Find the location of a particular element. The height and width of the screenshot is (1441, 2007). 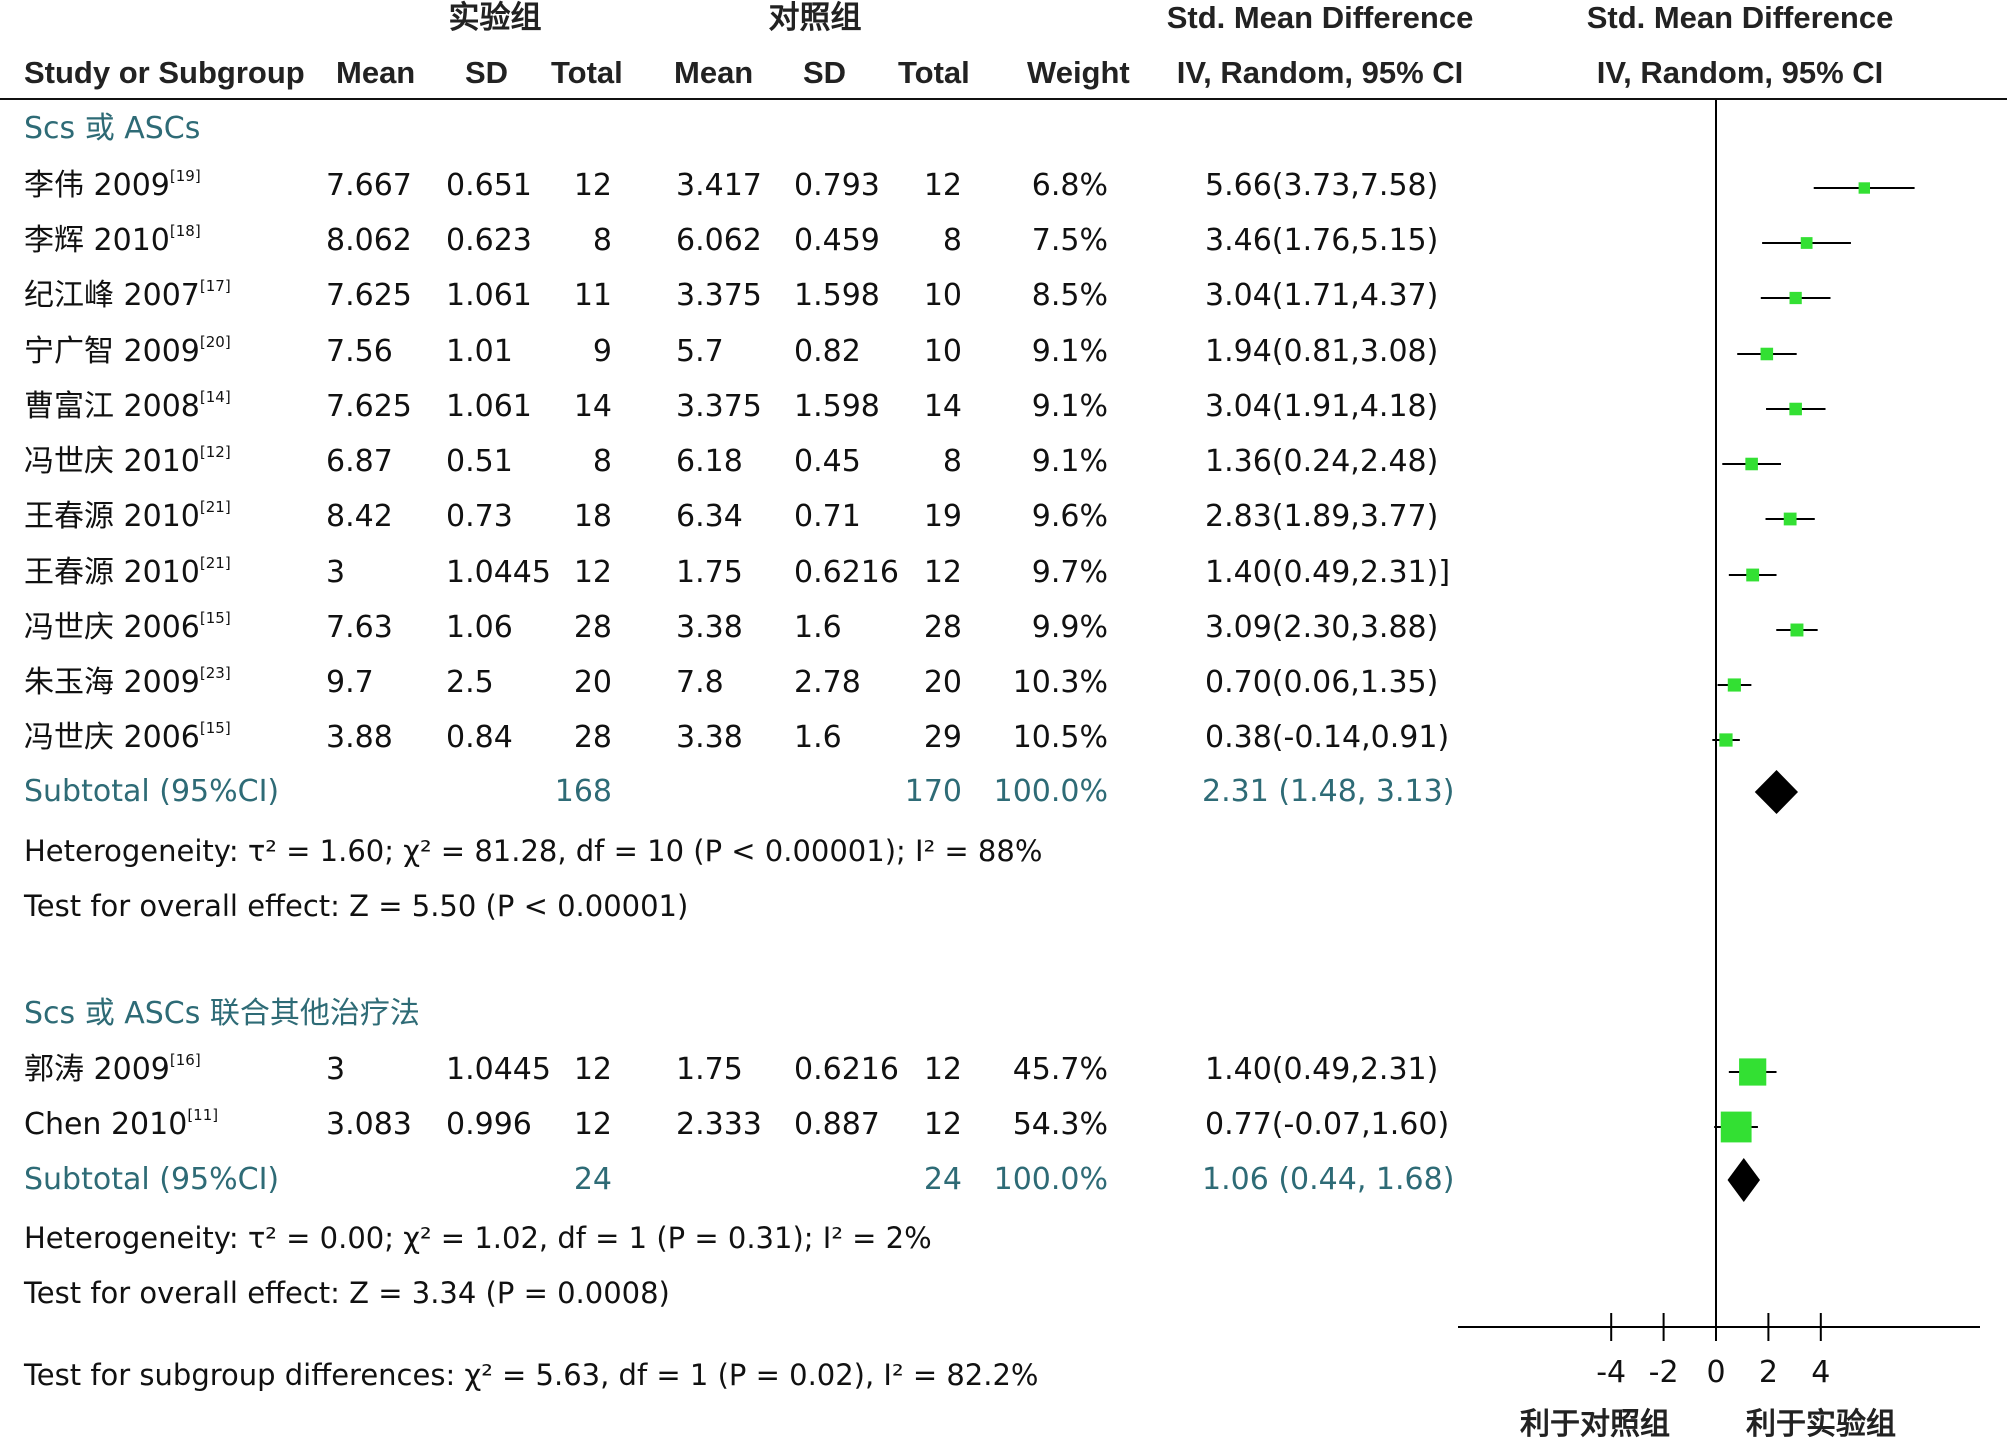

study-name: 郭涛 2009[16] is located at coordinates (112, 1069).